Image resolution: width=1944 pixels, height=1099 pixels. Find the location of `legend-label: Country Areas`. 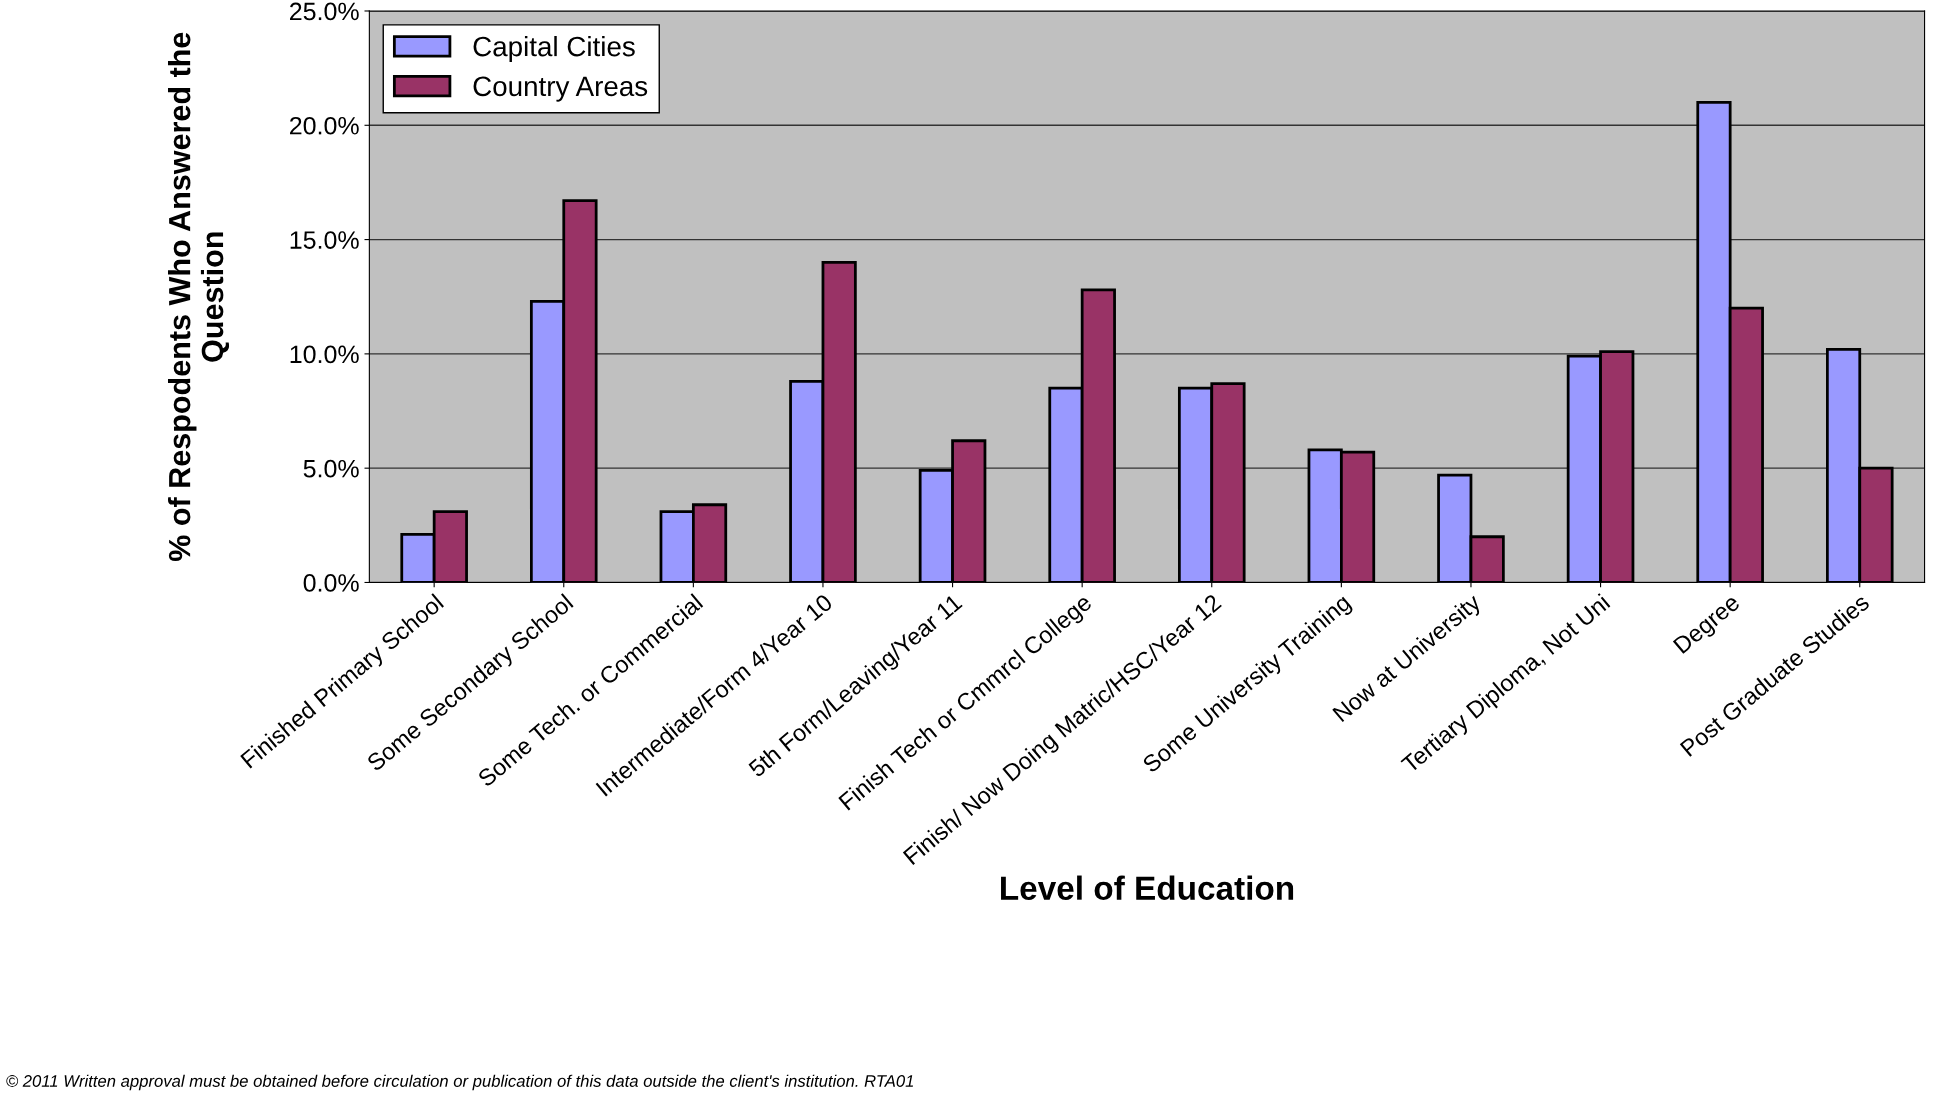

legend-label: Country Areas is located at coordinates (560, 89).